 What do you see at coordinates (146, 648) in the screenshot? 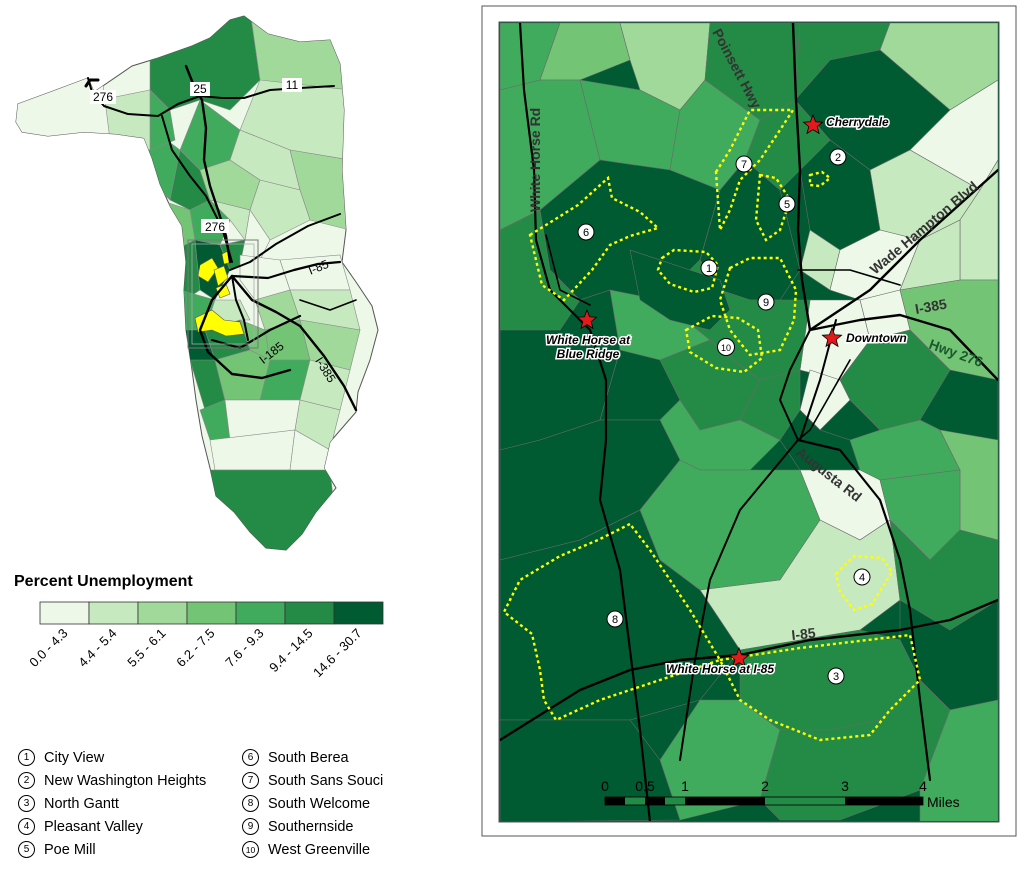
I see `legend-label-3: 5.5 - 6.1` at bounding box center [146, 648].